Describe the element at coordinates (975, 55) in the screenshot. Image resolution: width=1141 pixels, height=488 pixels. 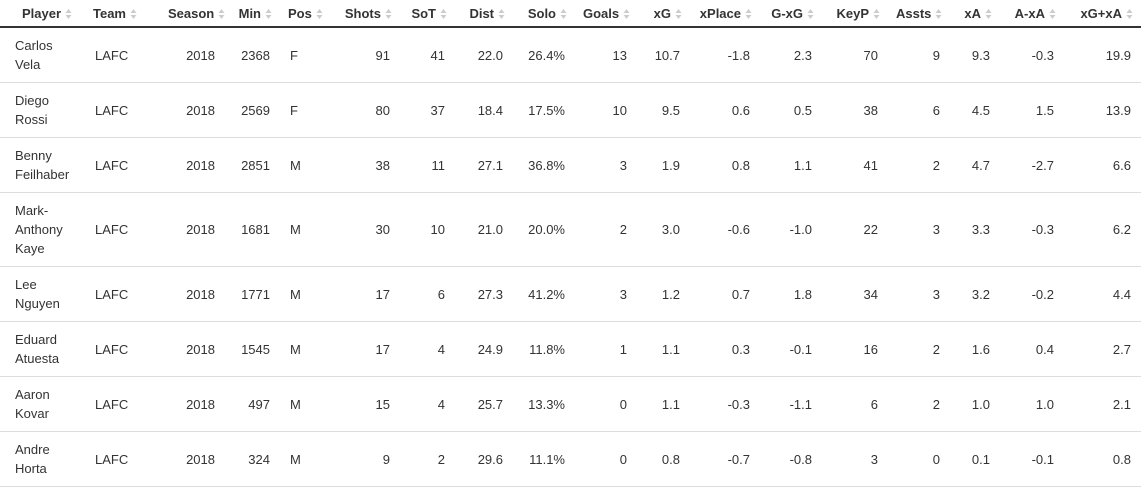
I see `table-cell: 9.3` at that location.